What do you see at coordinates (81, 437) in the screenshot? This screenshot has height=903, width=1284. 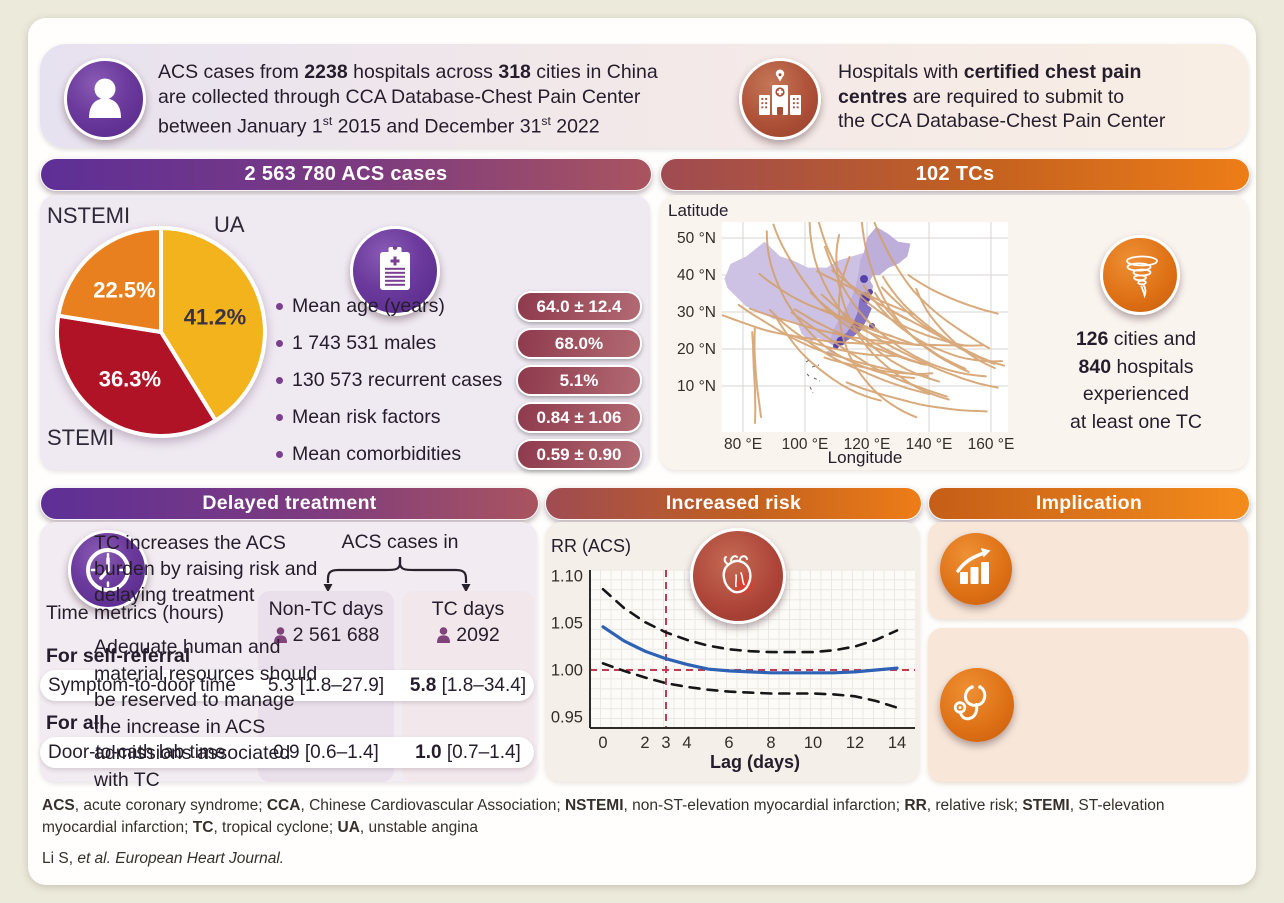 I see `pie-label-stemi: STEMI` at bounding box center [81, 437].